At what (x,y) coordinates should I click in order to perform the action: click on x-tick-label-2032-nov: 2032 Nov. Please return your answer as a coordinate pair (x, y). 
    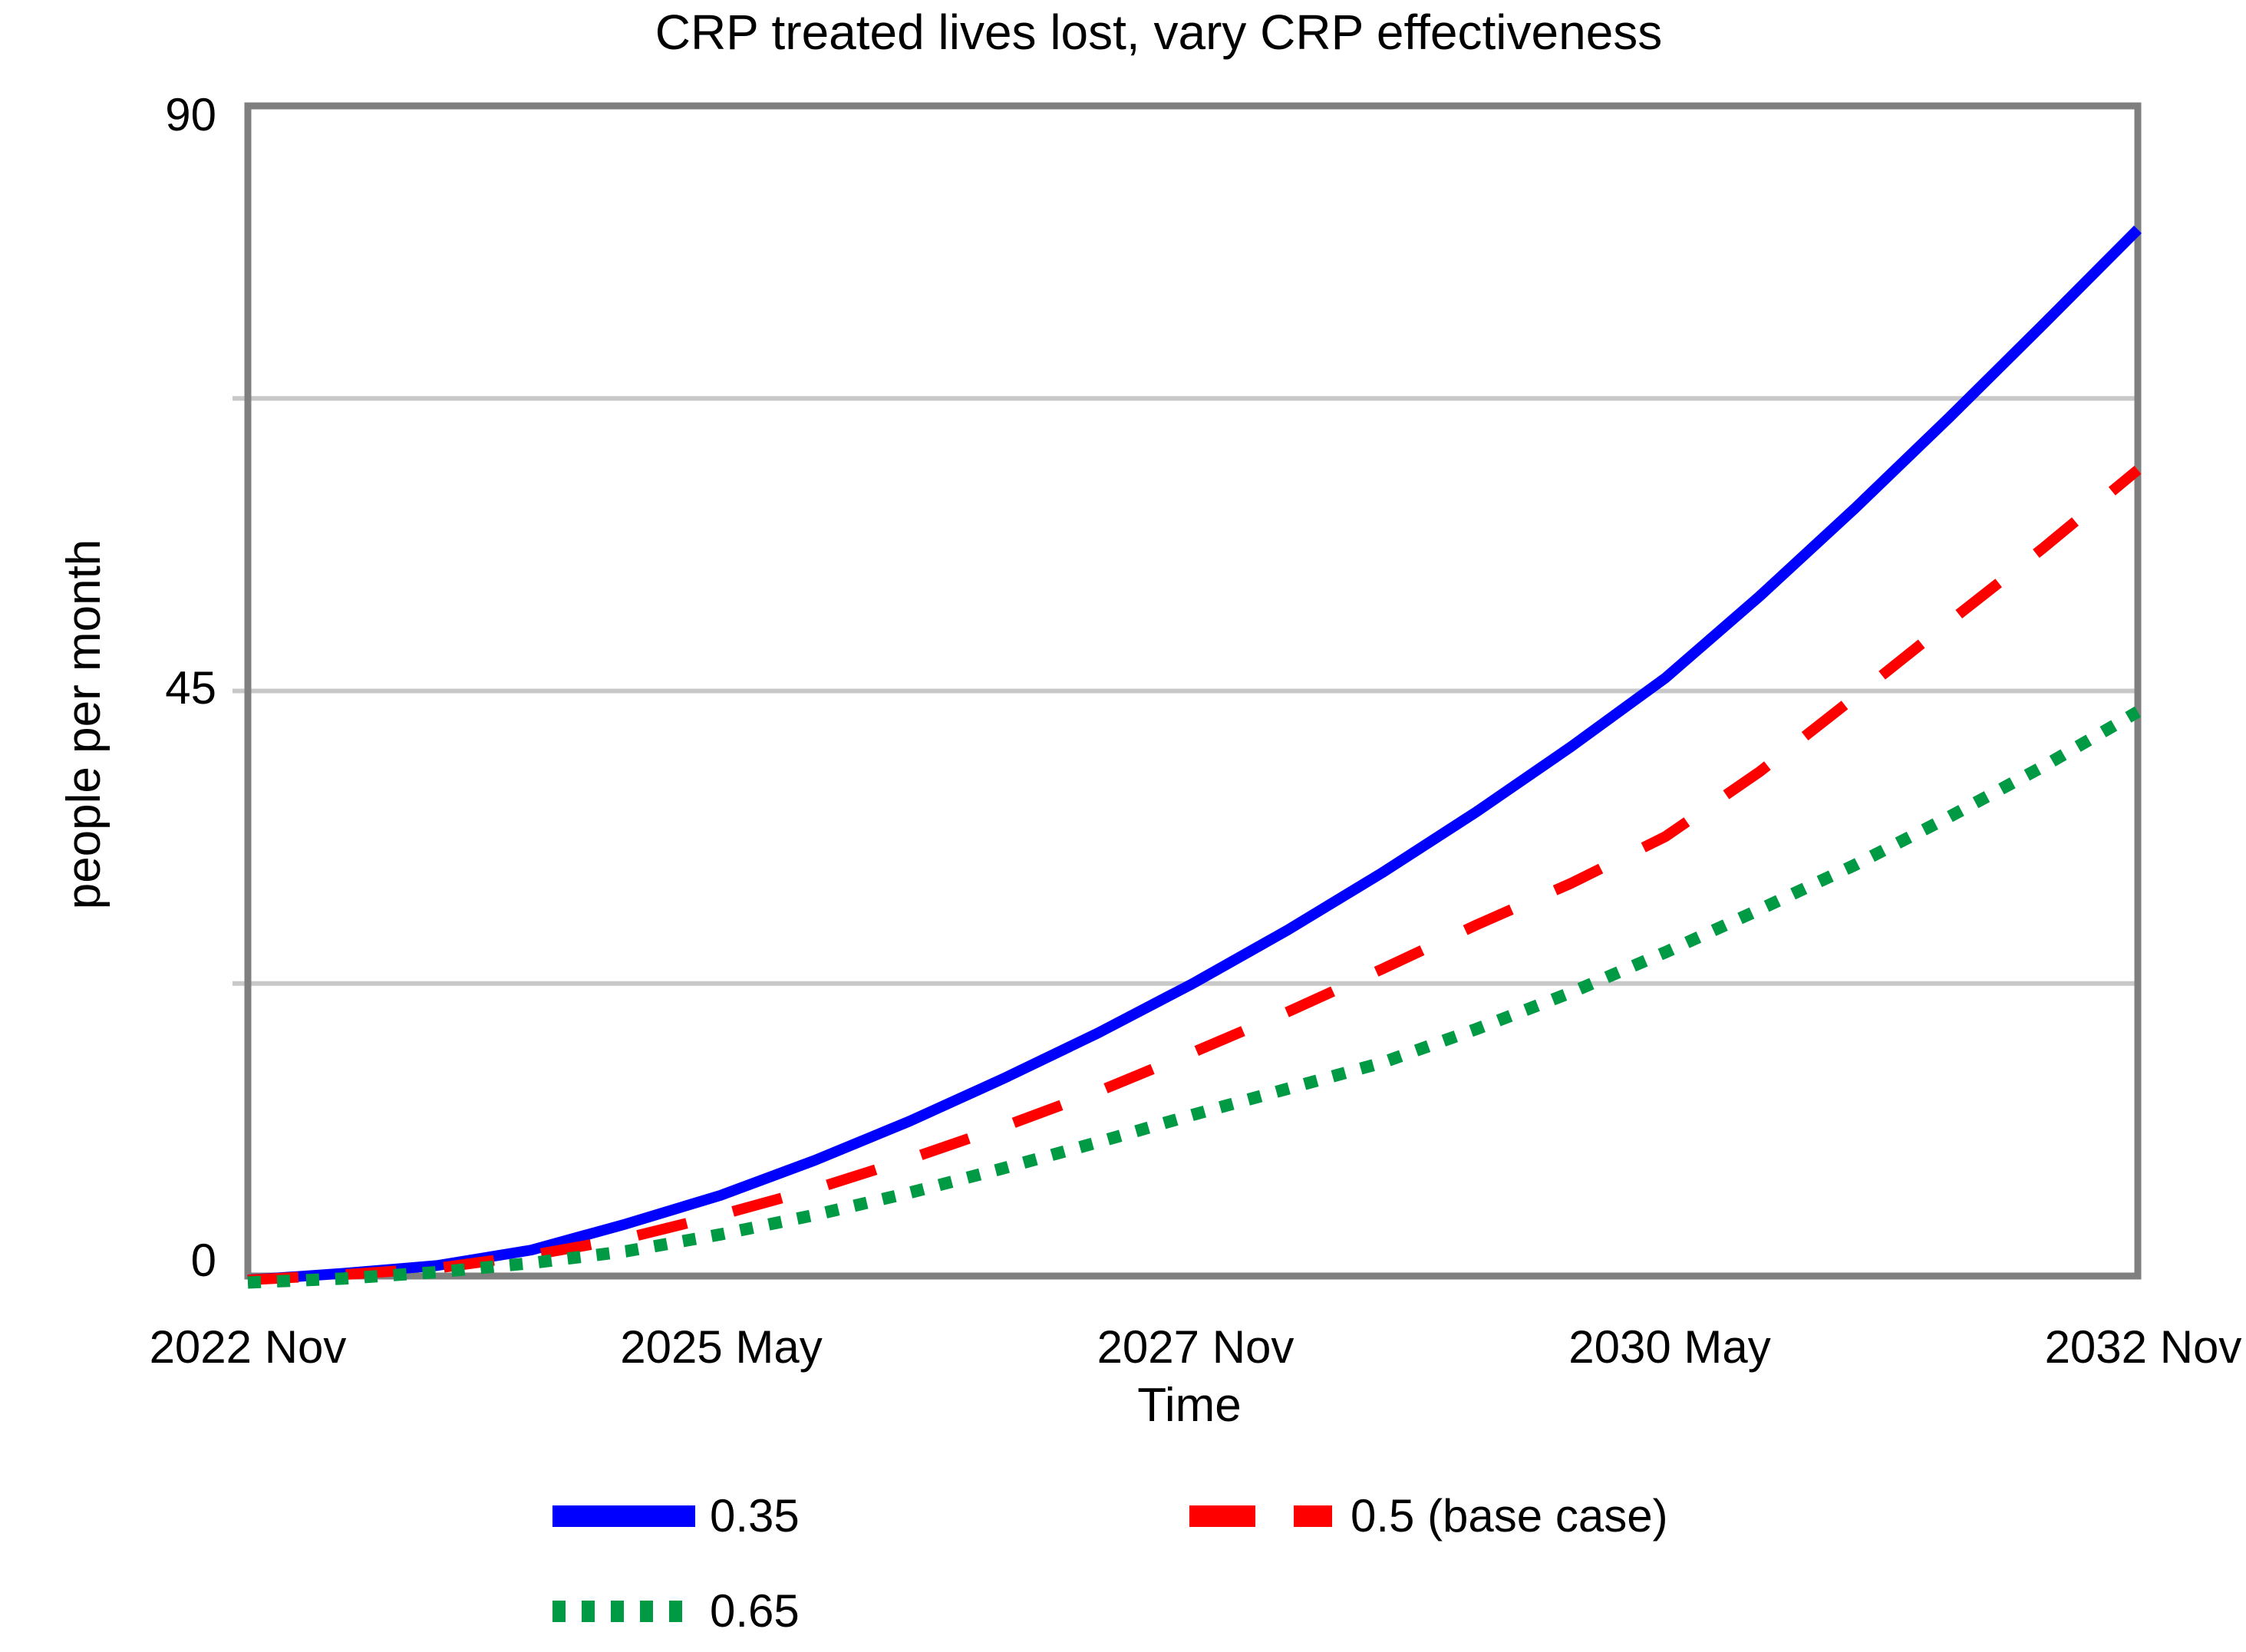
    Looking at the image, I should click on (2143, 1347).